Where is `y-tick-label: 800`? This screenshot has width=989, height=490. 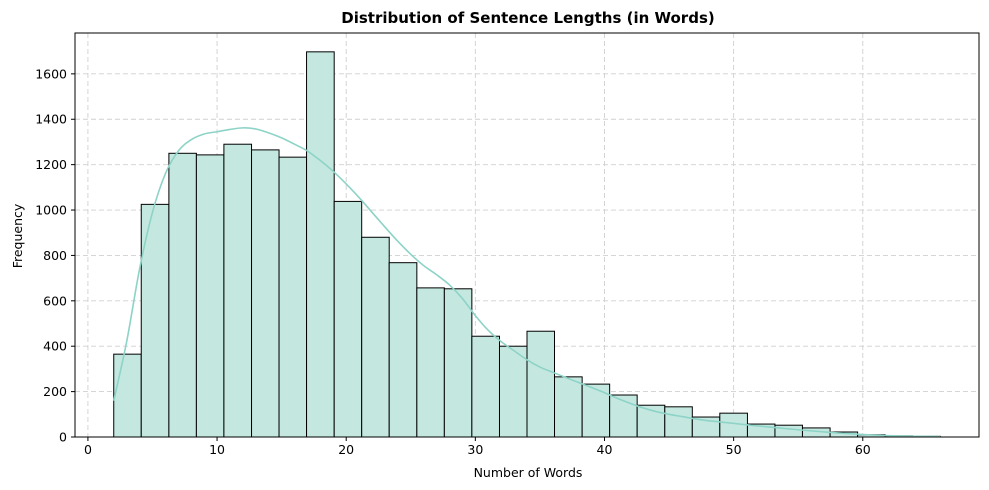 y-tick-label: 800 is located at coordinates (55, 255).